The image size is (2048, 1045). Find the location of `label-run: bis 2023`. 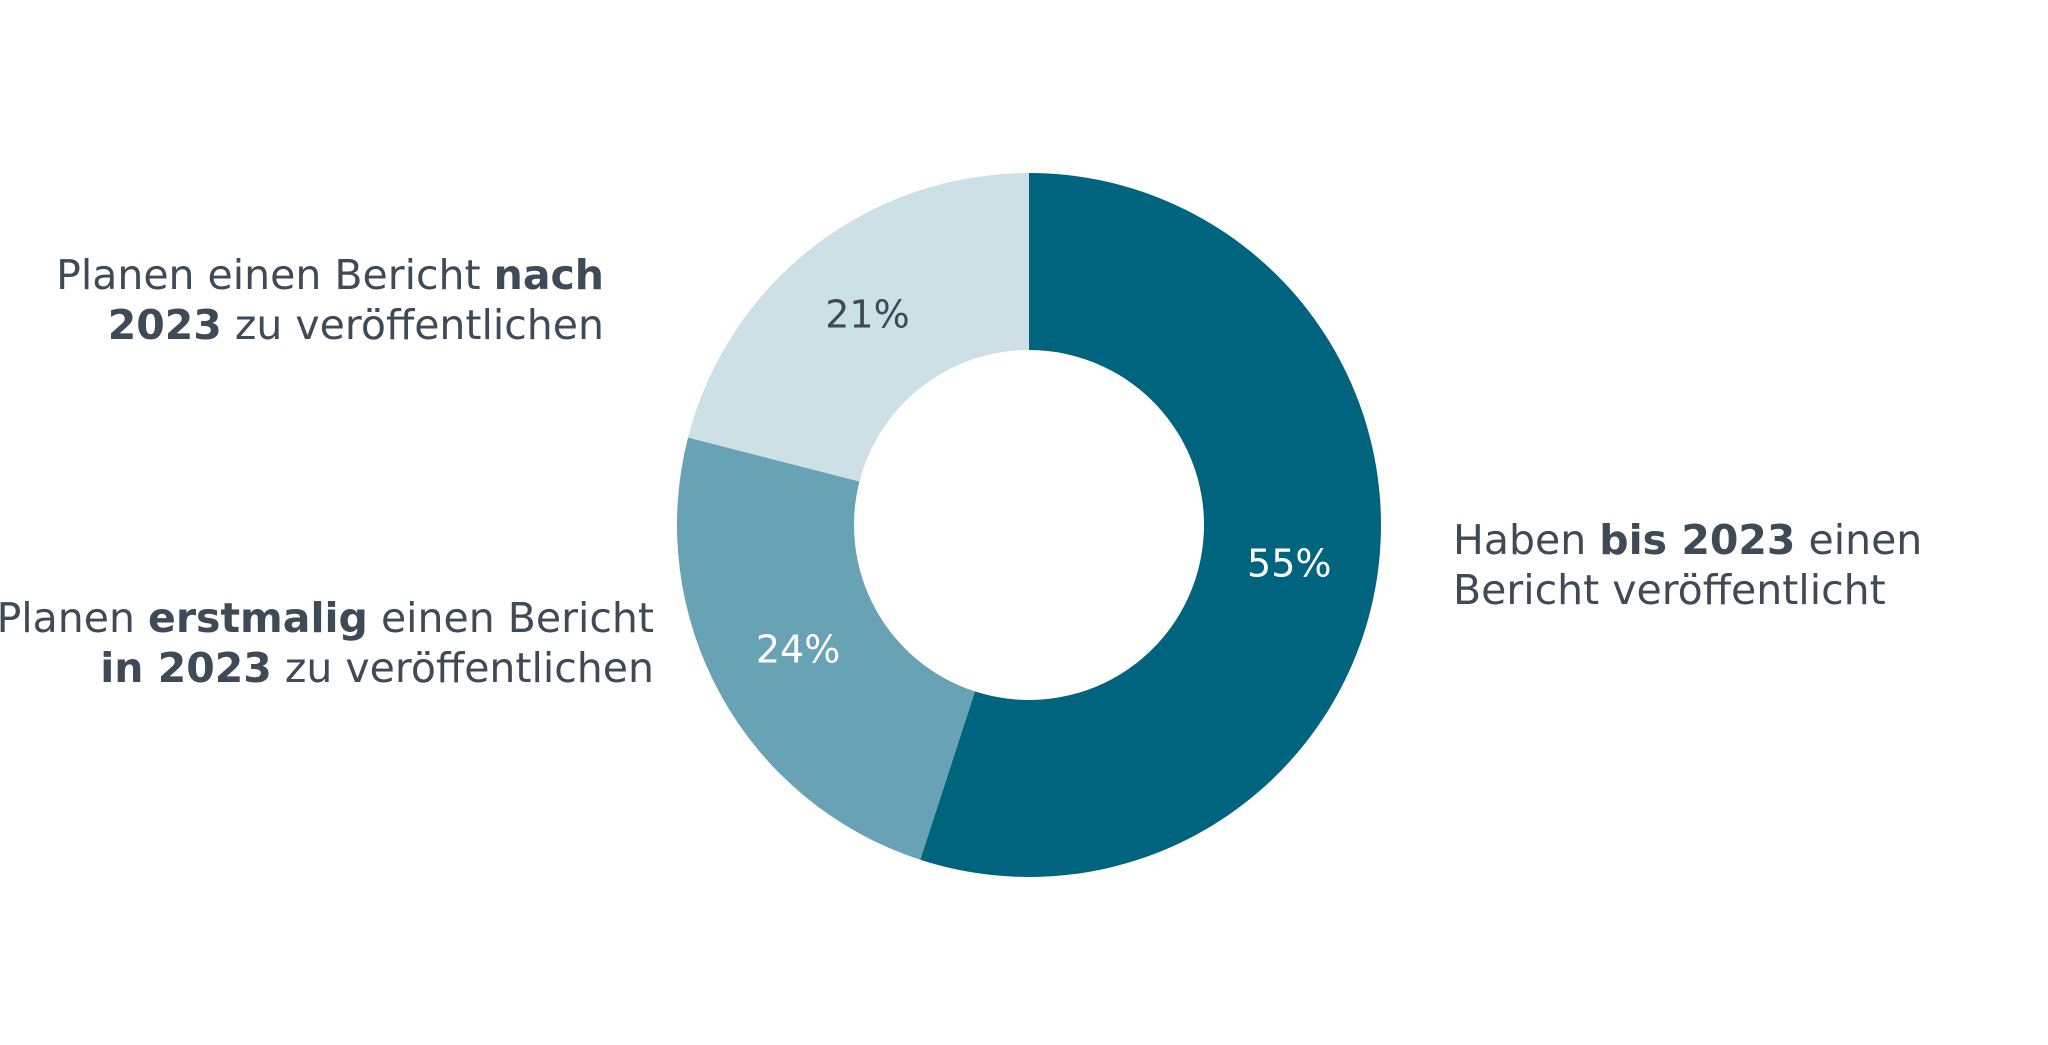

label-run: bis 2023 is located at coordinates (1697, 540).